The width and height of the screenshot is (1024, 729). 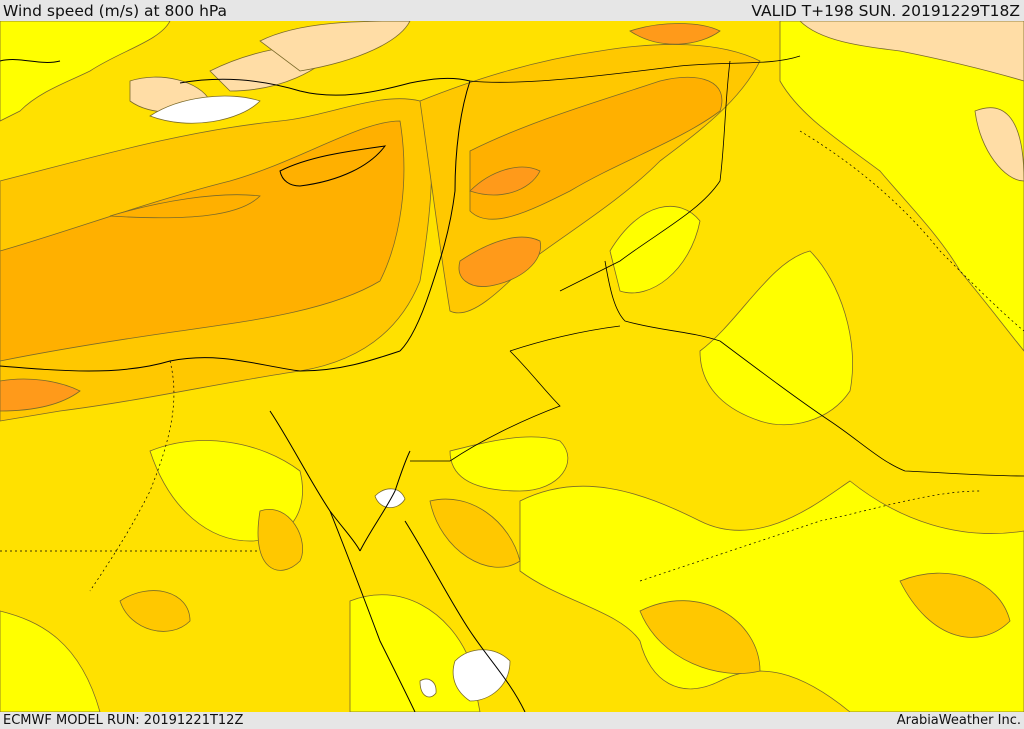 I want to click on coast-cyprus, so click(x=333, y=166).